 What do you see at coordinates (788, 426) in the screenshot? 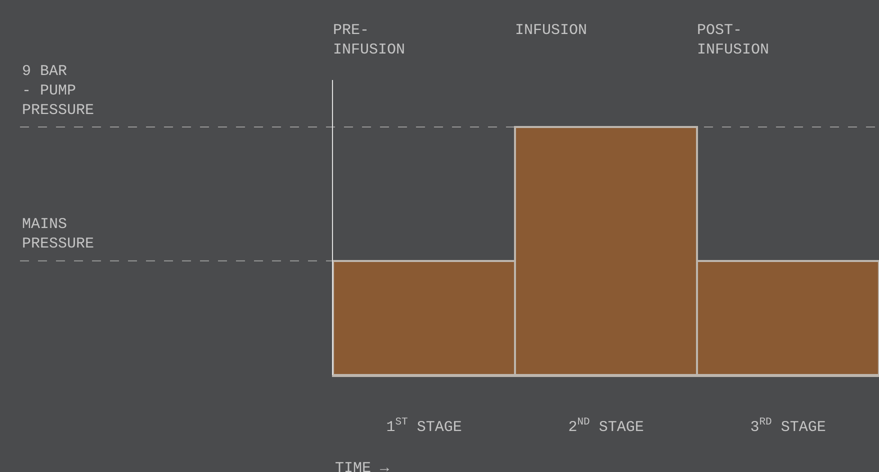
I see `x-tick-label: 3$^{RD}$ STAGE` at bounding box center [788, 426].